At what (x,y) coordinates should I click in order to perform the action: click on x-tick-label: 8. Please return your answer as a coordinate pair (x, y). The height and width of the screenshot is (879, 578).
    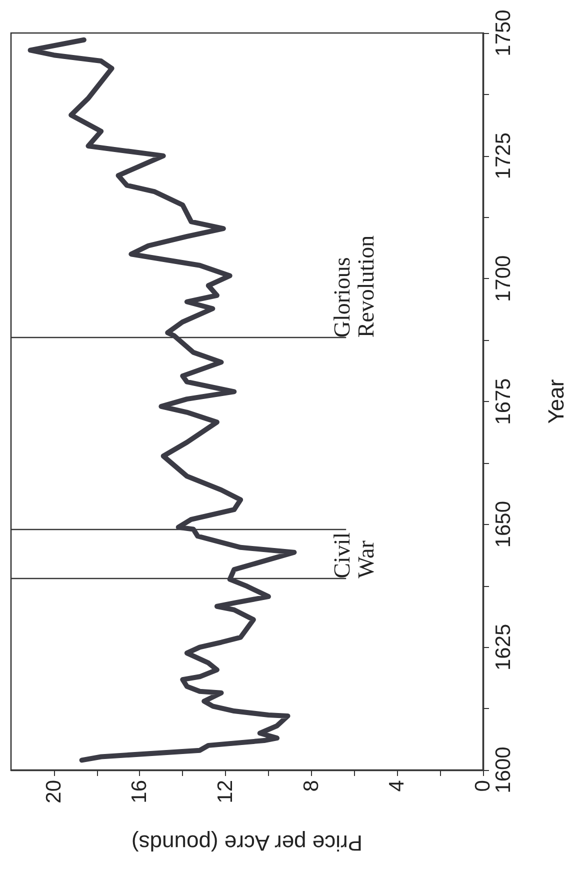
    Looking at the image, I should click on (311, 786).